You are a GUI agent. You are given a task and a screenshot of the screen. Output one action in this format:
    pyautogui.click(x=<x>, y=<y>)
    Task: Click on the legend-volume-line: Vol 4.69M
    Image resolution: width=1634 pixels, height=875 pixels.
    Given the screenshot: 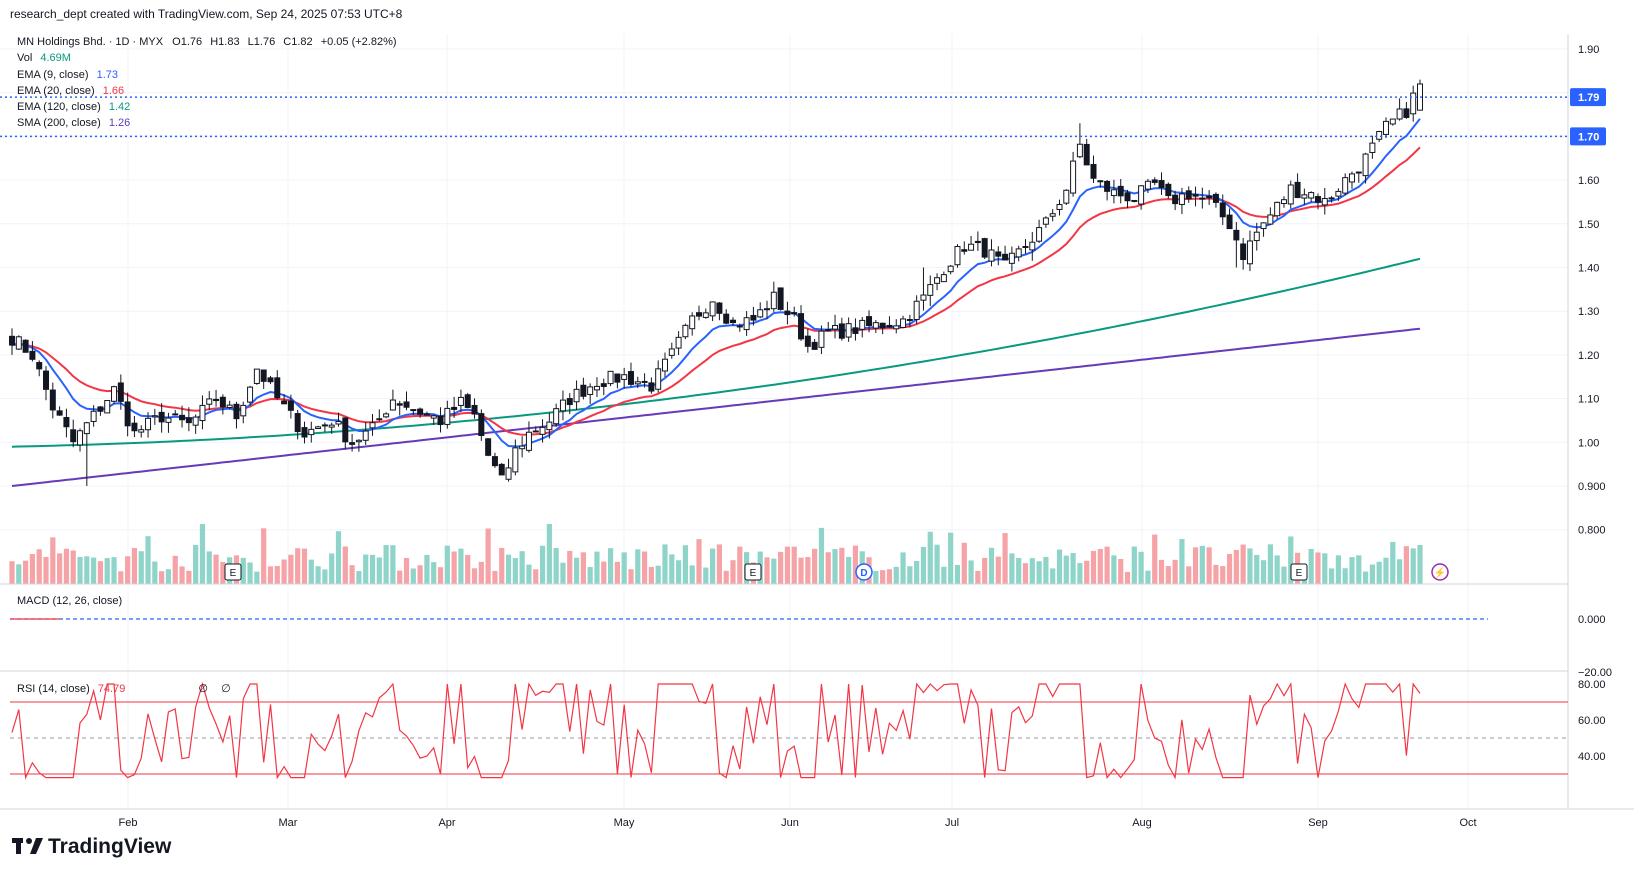 What is the action you would take?
    pyautogui.click(x=44, y=58)
    